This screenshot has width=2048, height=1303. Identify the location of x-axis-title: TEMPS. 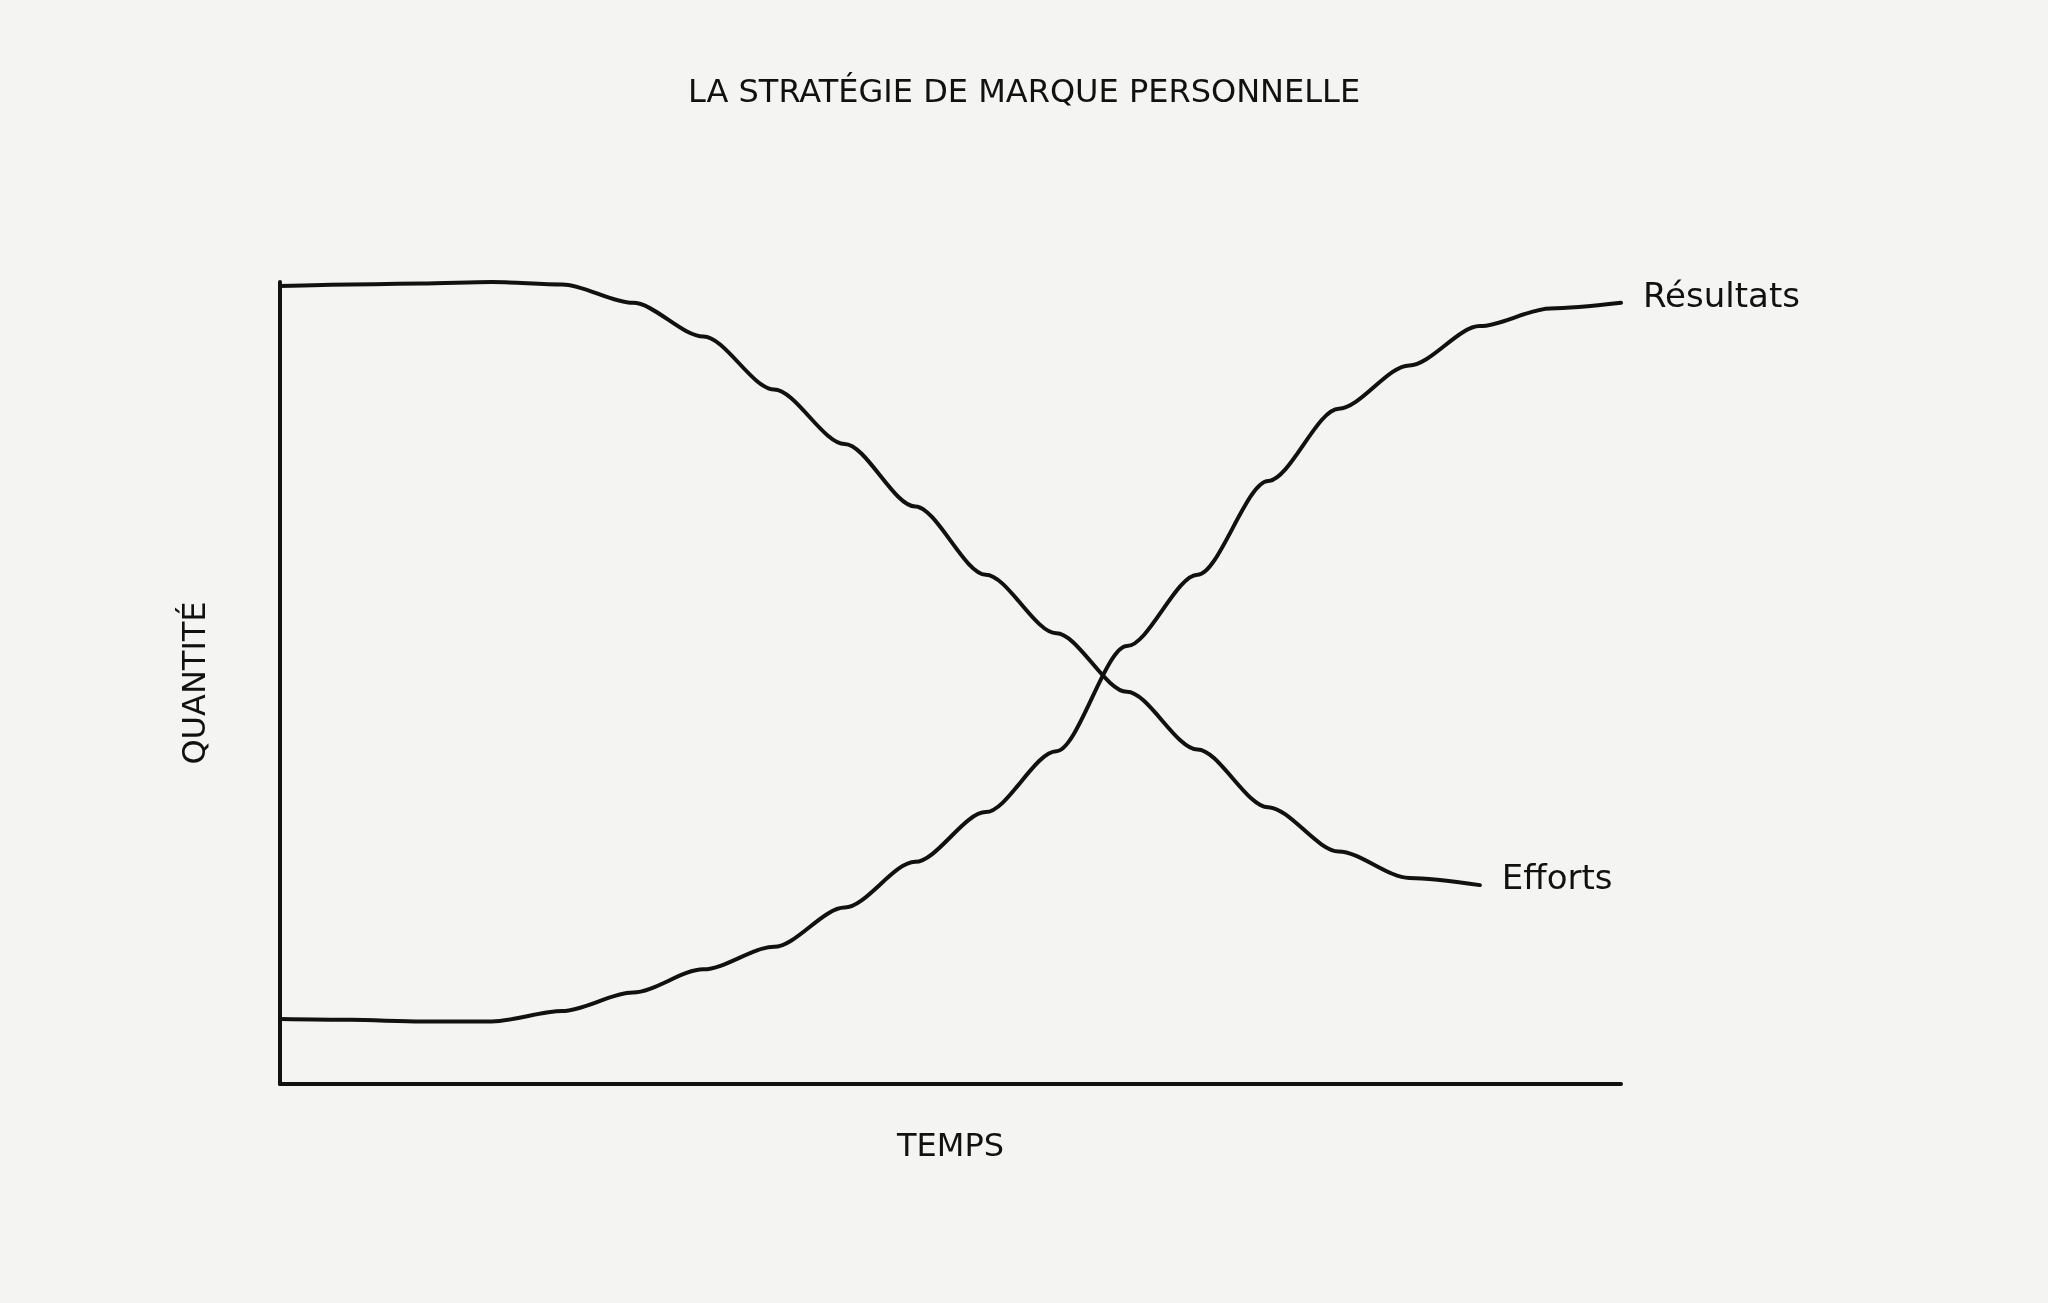
(950, 1145).